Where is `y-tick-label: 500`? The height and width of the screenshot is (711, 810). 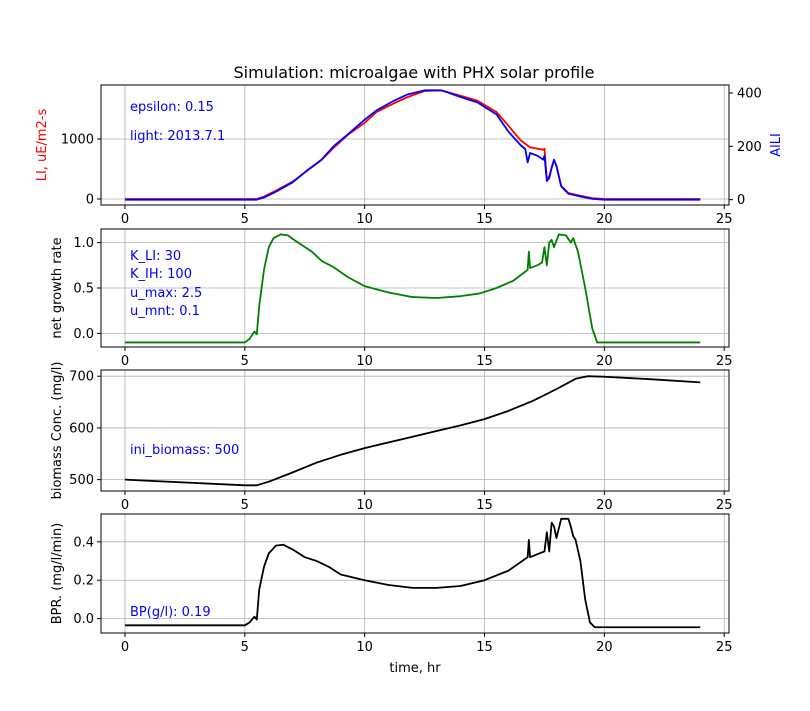 y-tick-label: 500 is located at coordinates (81, 480).